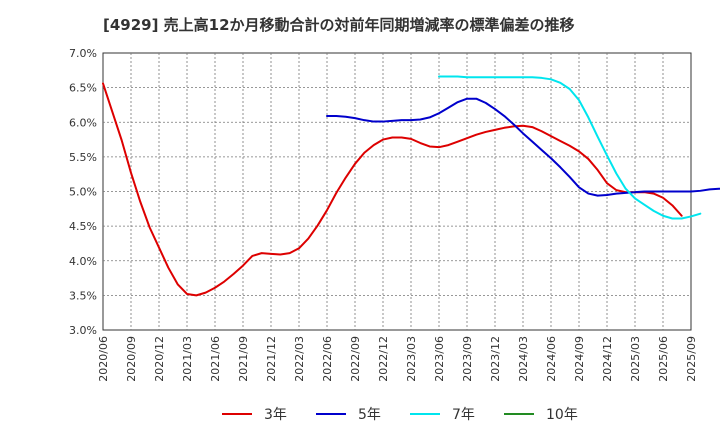 The width and height of the screenshot is (720, 440). What do you see at coordinates (254, 415) in the screenshot?
I see `legend-item: 3年` at bounding box center [254, 415].